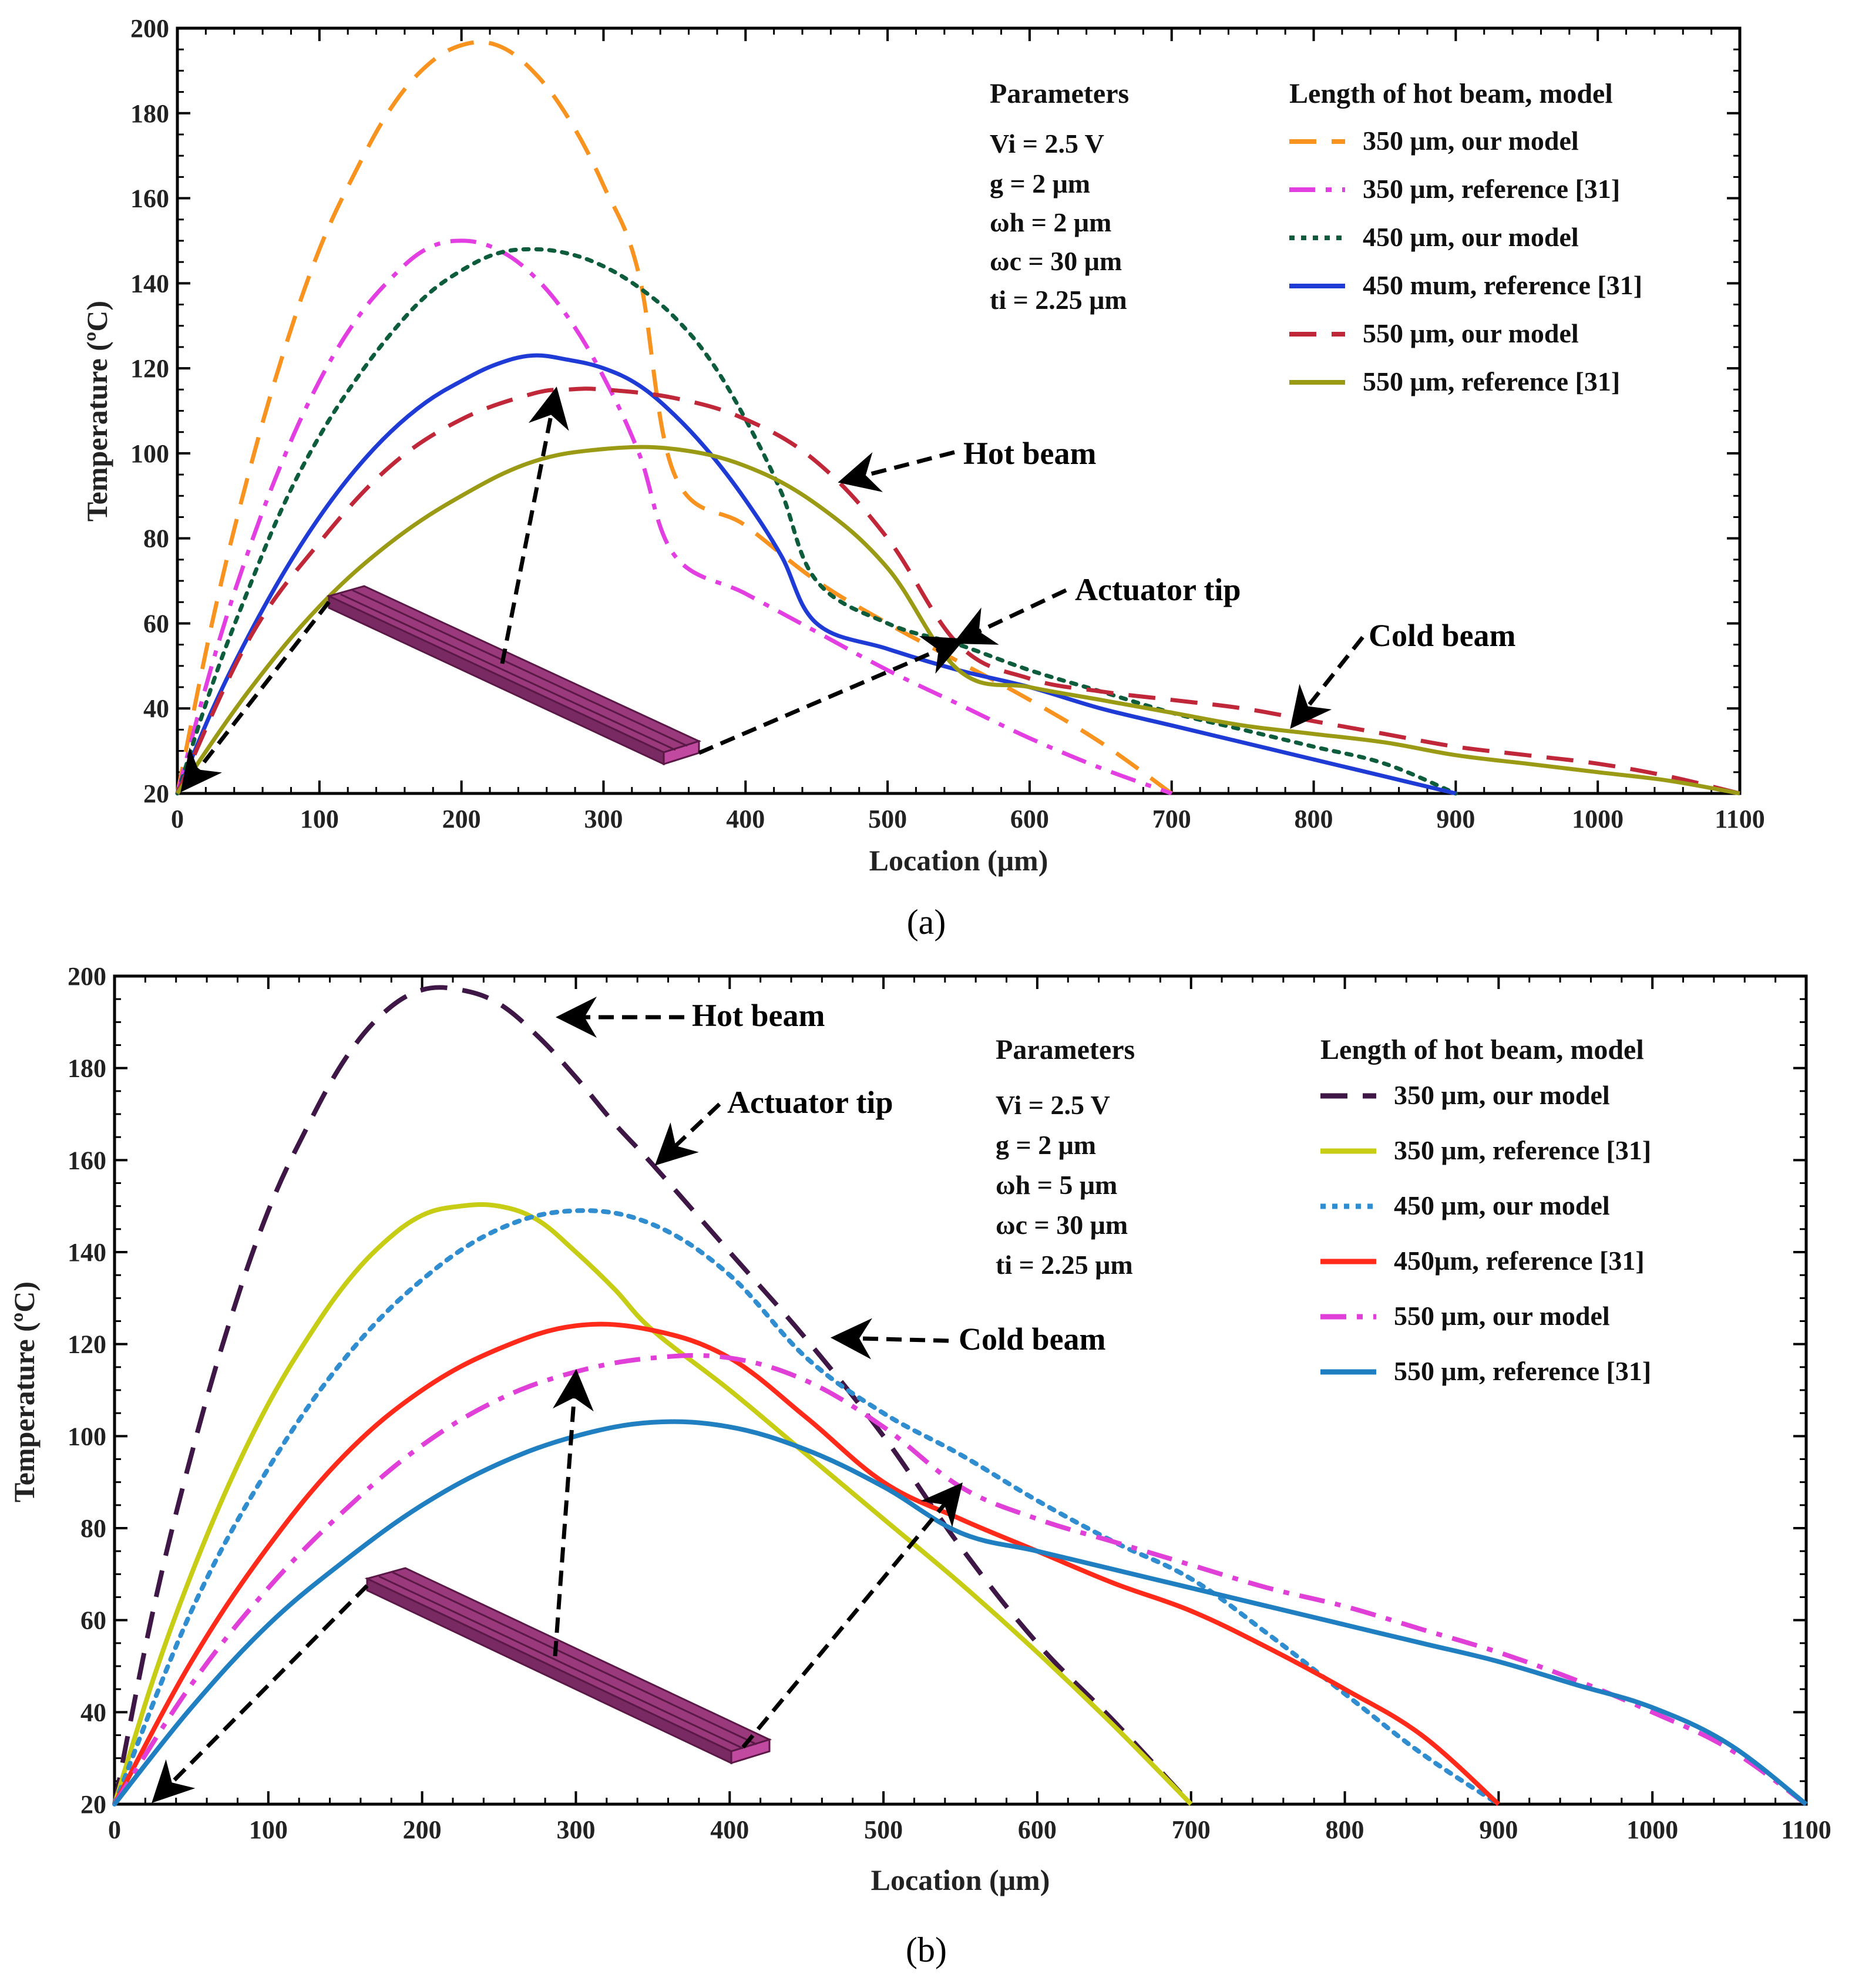 The width and height of the screenshot is (1852, 1988). Describe the element at coordinates (319, 819) in the screenshot. I see `x-tick-label: 100` at that location.